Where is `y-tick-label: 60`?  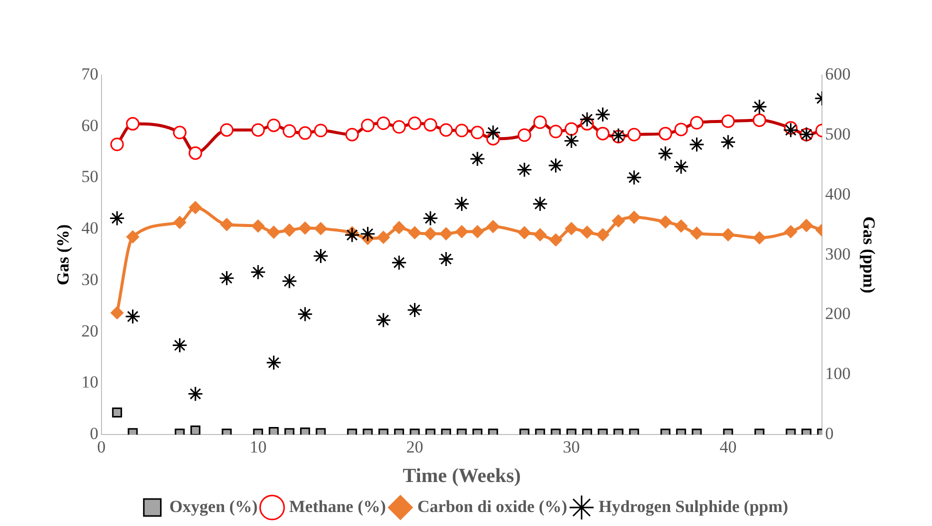 y-tick-label: 60 is located at coordinates (89, 125).